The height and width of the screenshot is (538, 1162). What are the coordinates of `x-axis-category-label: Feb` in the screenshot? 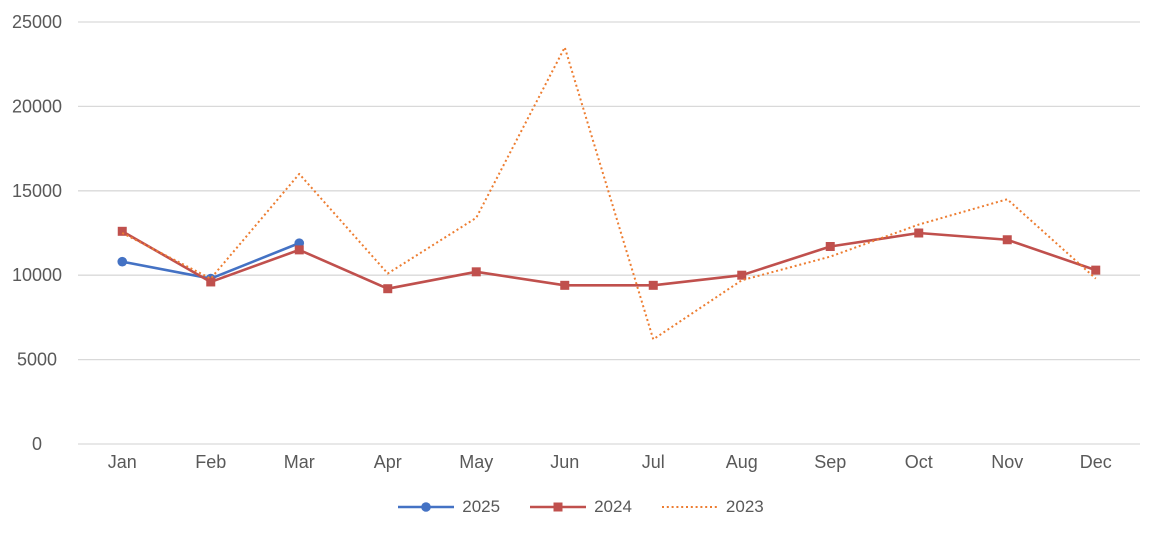 It's located at (210, 462).